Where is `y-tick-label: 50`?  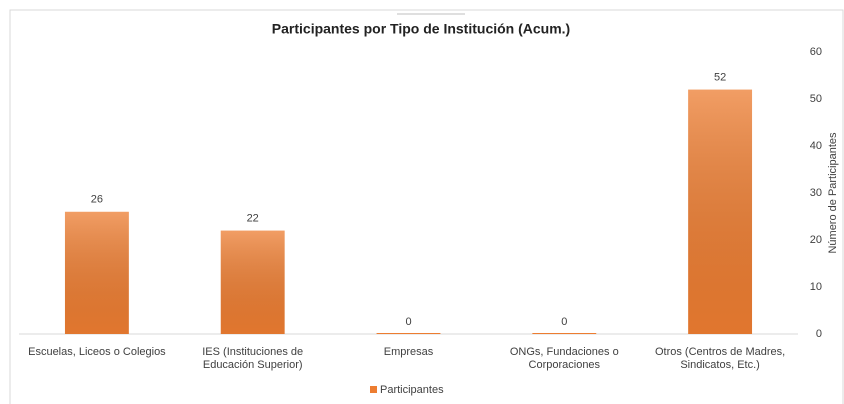
y-tick-label: 50 is located at coordinates (816, 99).